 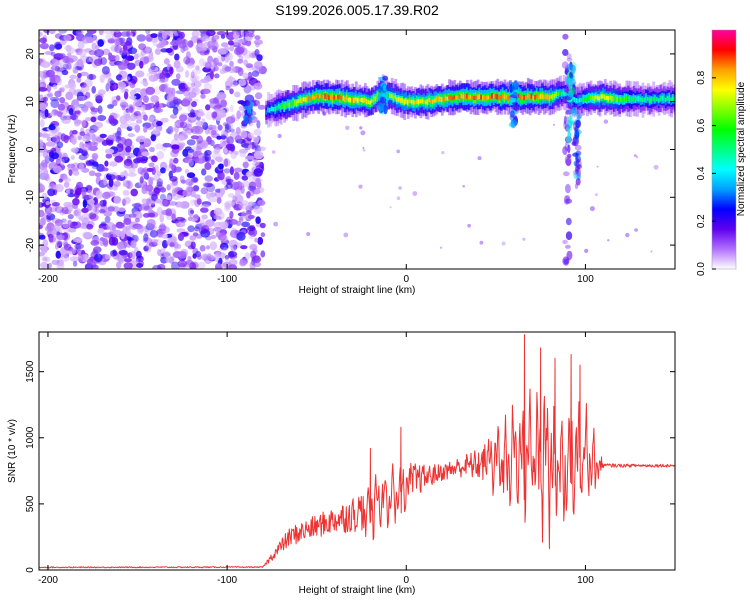 What do you see at coordinates (406, 580) in the screenshot?
I see `x-tick-label: 0` at bounding box center [406, 580].